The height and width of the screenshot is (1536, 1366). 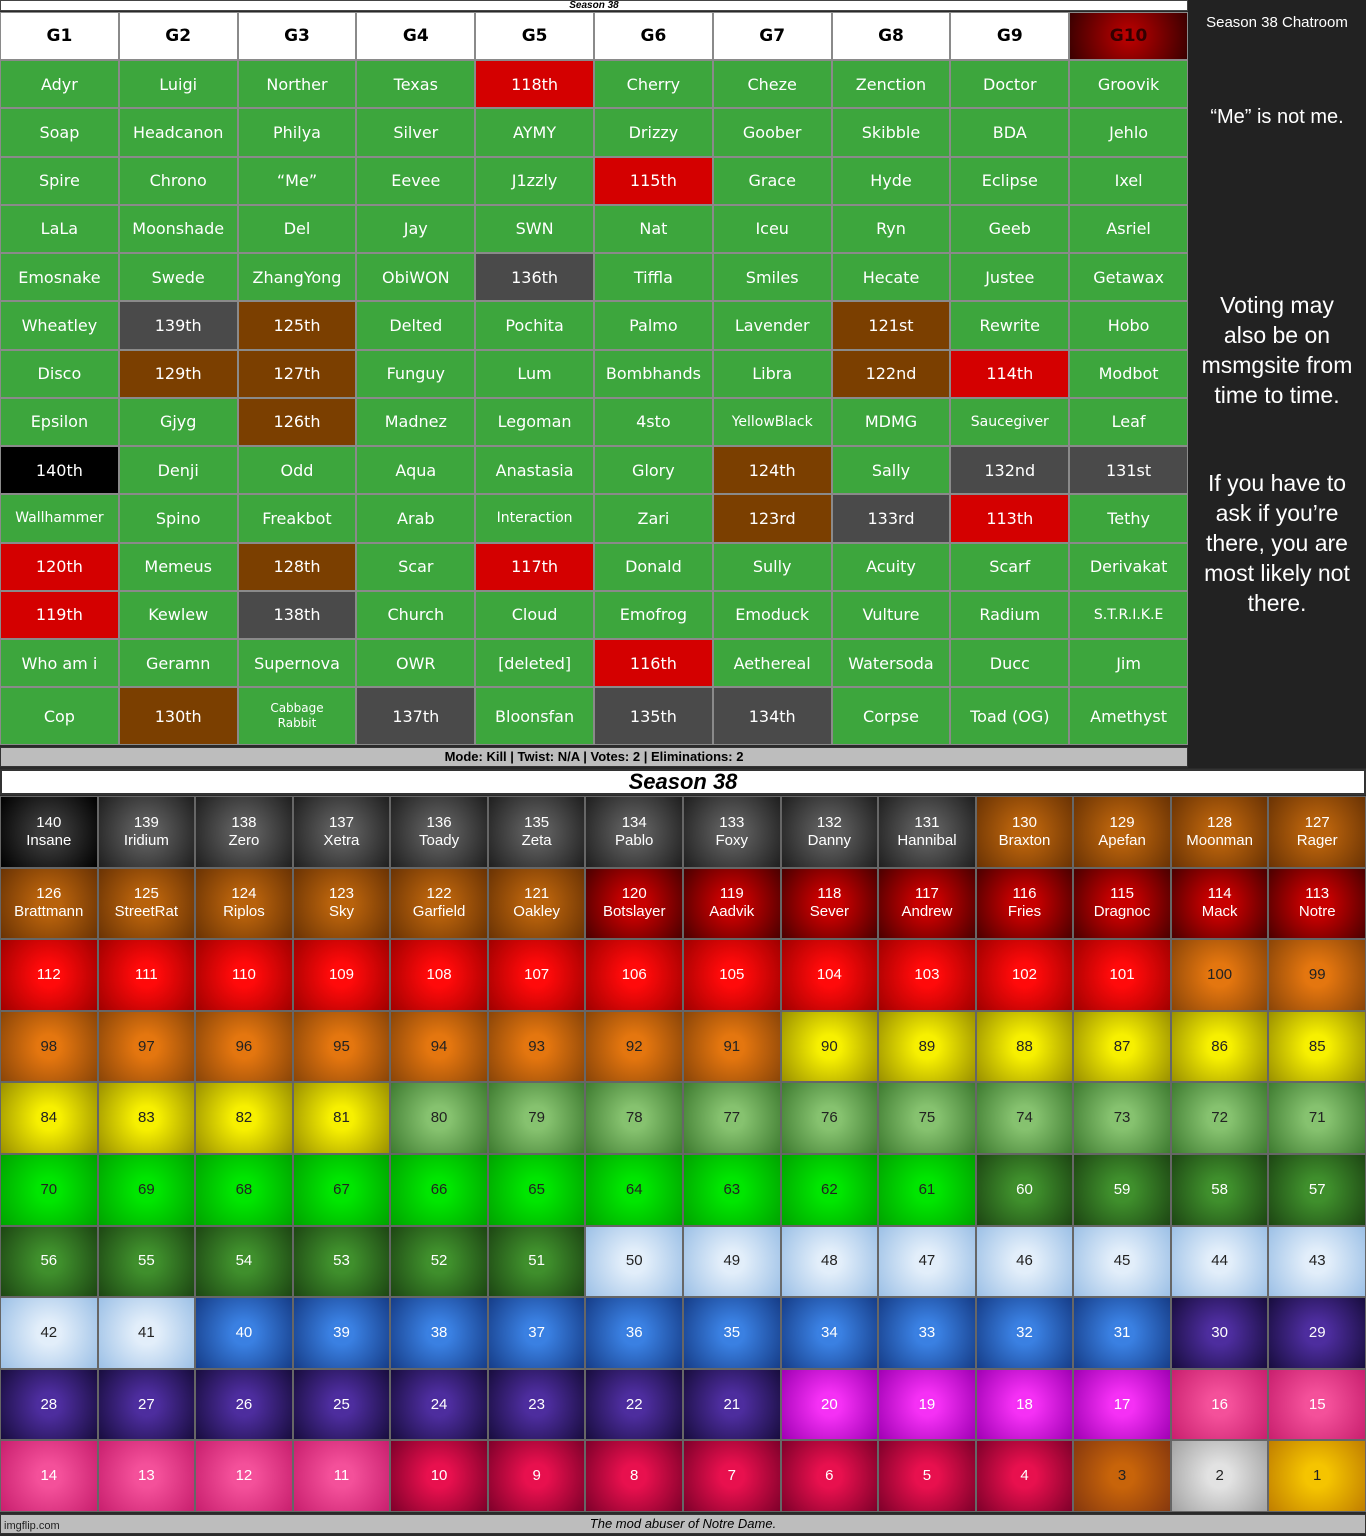 I want to click on rank-number: 3, so click(x=1122, y=1476).